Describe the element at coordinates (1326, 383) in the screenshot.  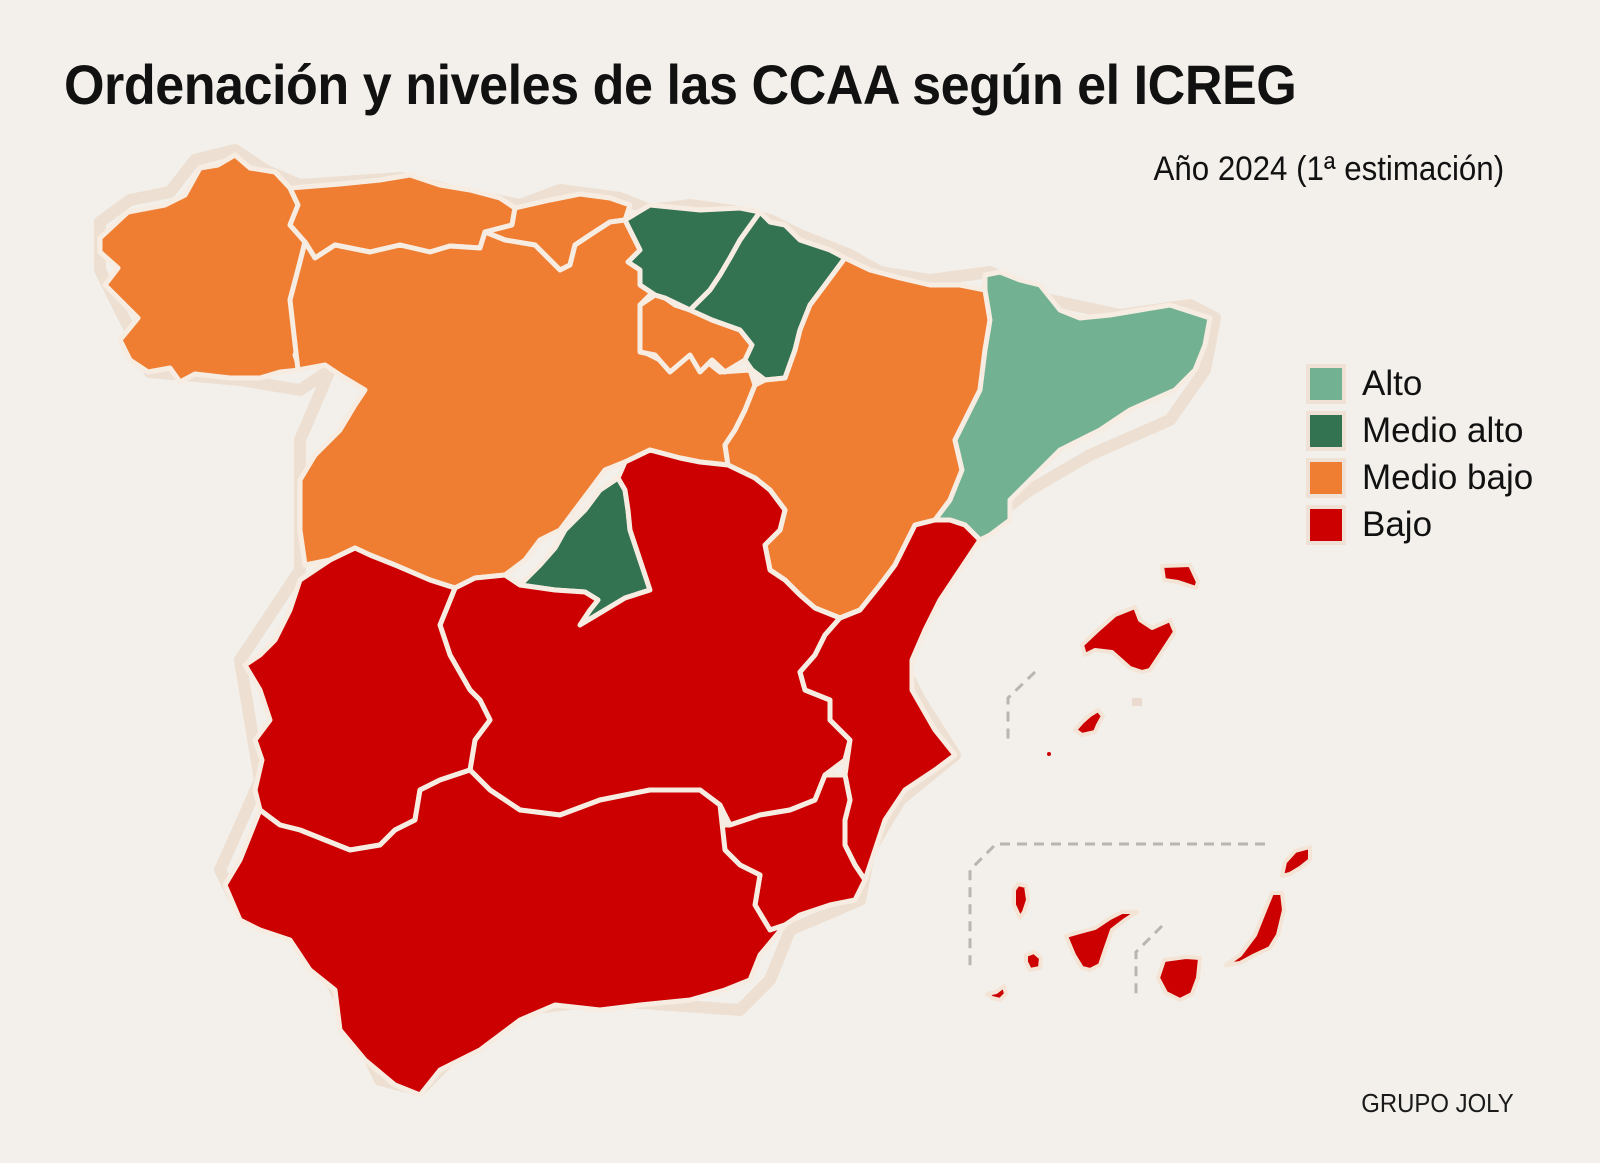
I see `legend-swatch-alto` at that location.